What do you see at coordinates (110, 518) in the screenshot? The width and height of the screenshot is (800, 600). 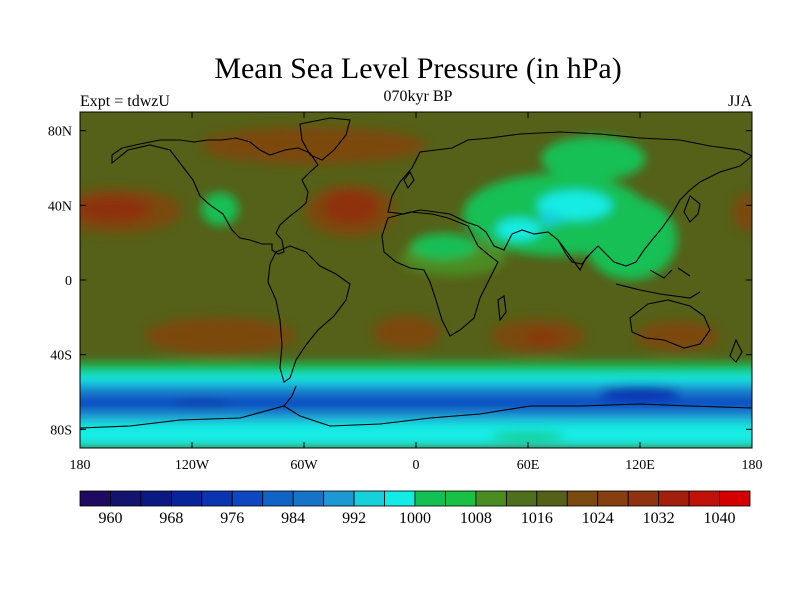 I see `colorbar-label: 960` at bounding box center [110, 518].